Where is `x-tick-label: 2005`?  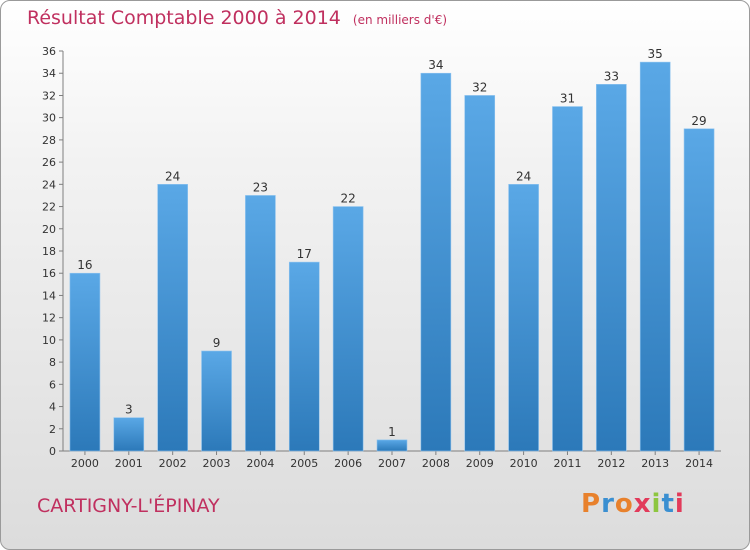
x-tick-label: 2005 is located at coordinates (304, 463).